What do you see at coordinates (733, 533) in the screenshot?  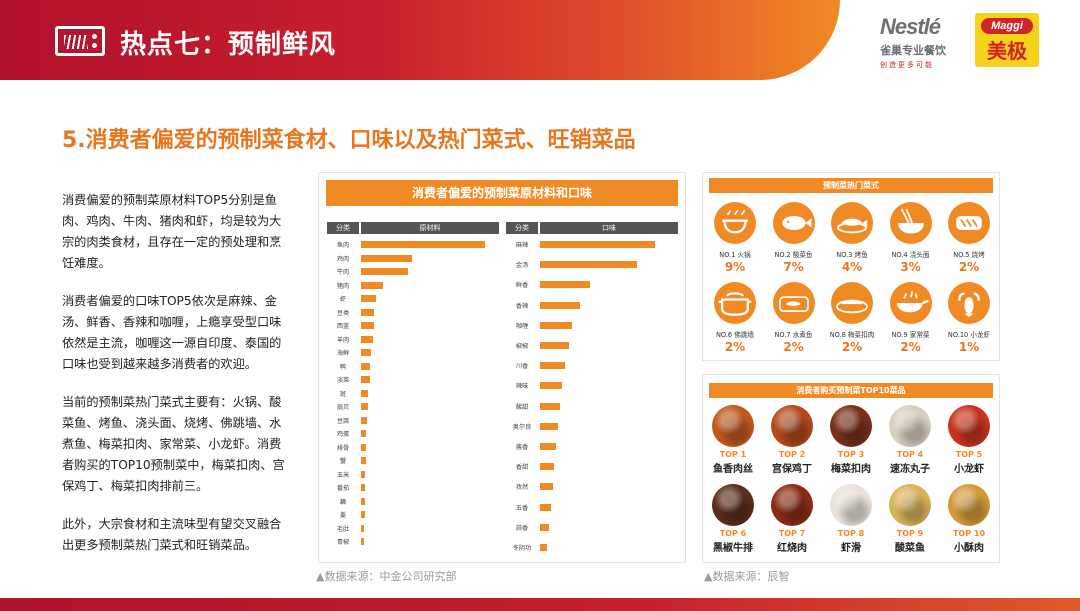 I see `top10-rank: TOP 6` at bounding box center [733, 533].